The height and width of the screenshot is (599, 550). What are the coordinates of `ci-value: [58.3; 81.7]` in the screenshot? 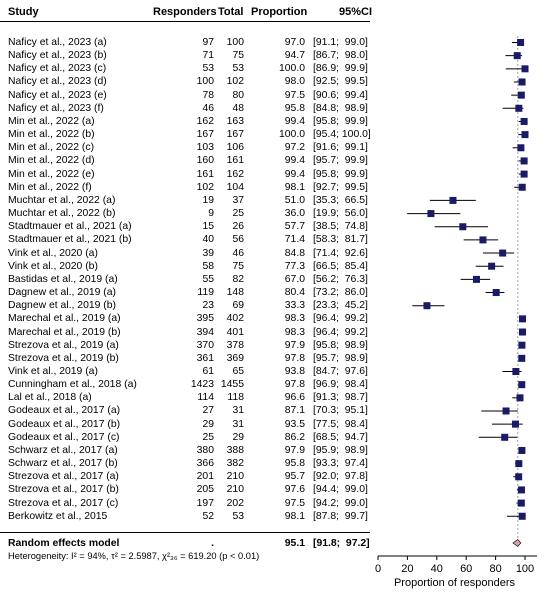 It's located at (340, 240).